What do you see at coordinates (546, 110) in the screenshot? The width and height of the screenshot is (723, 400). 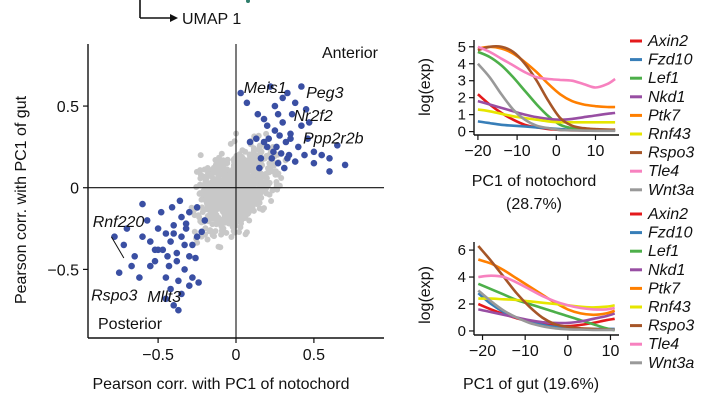 I see `series-line-nkd1` at bounding box center [546, 110].